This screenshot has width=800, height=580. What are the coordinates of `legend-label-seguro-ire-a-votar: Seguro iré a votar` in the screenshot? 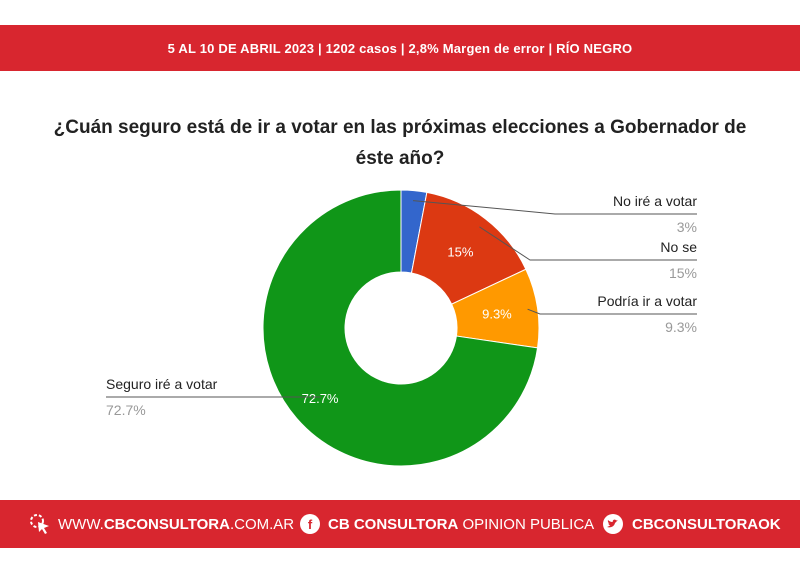 It's located at (162, 384).